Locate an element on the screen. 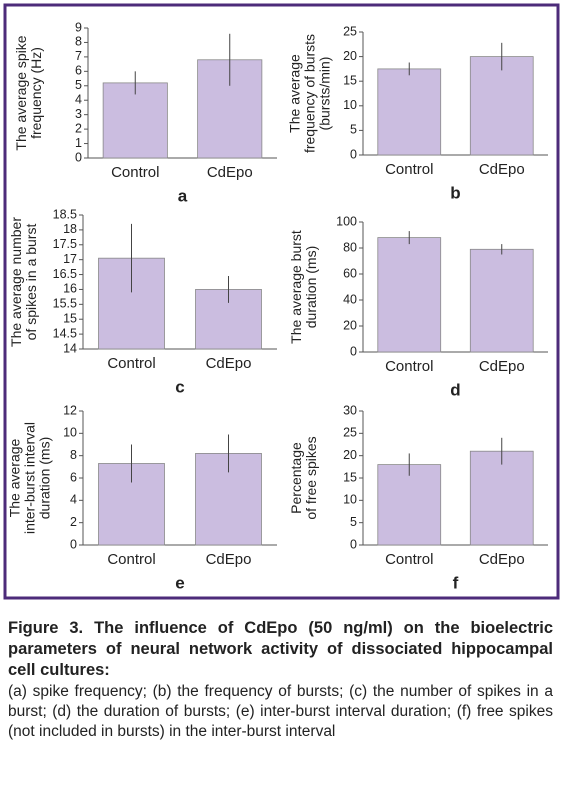  y-tick-label: 15.5 is located at coordinates (65, 304).